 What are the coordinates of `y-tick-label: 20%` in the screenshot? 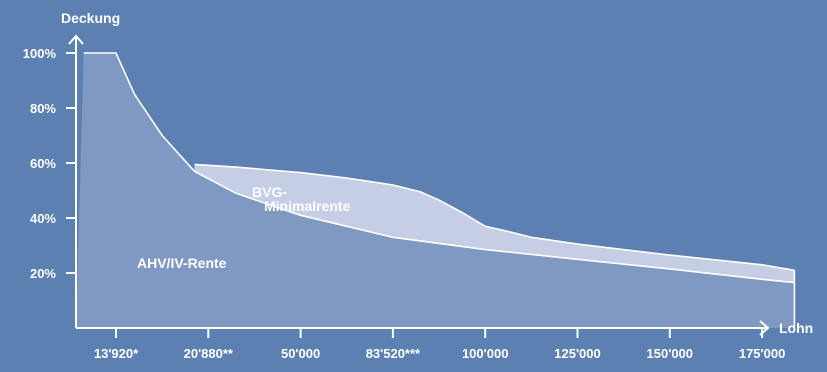 It's located at (43, 273).